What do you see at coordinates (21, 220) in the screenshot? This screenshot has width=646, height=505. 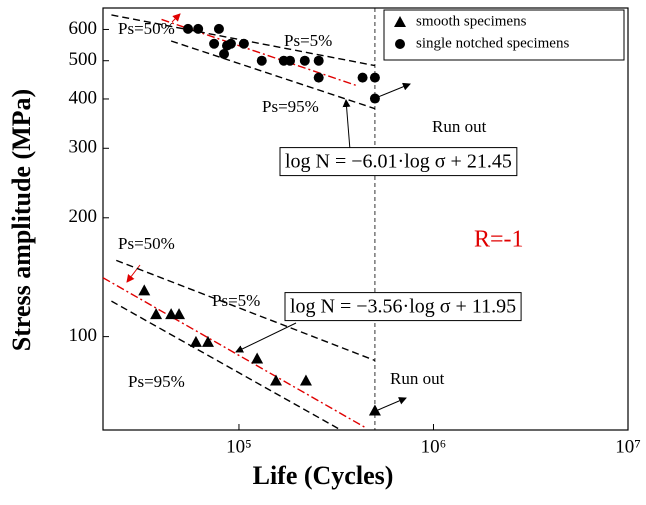 I see `y-axis-title: Stress amplitude (MPa)` at bounding box center [21, 220].